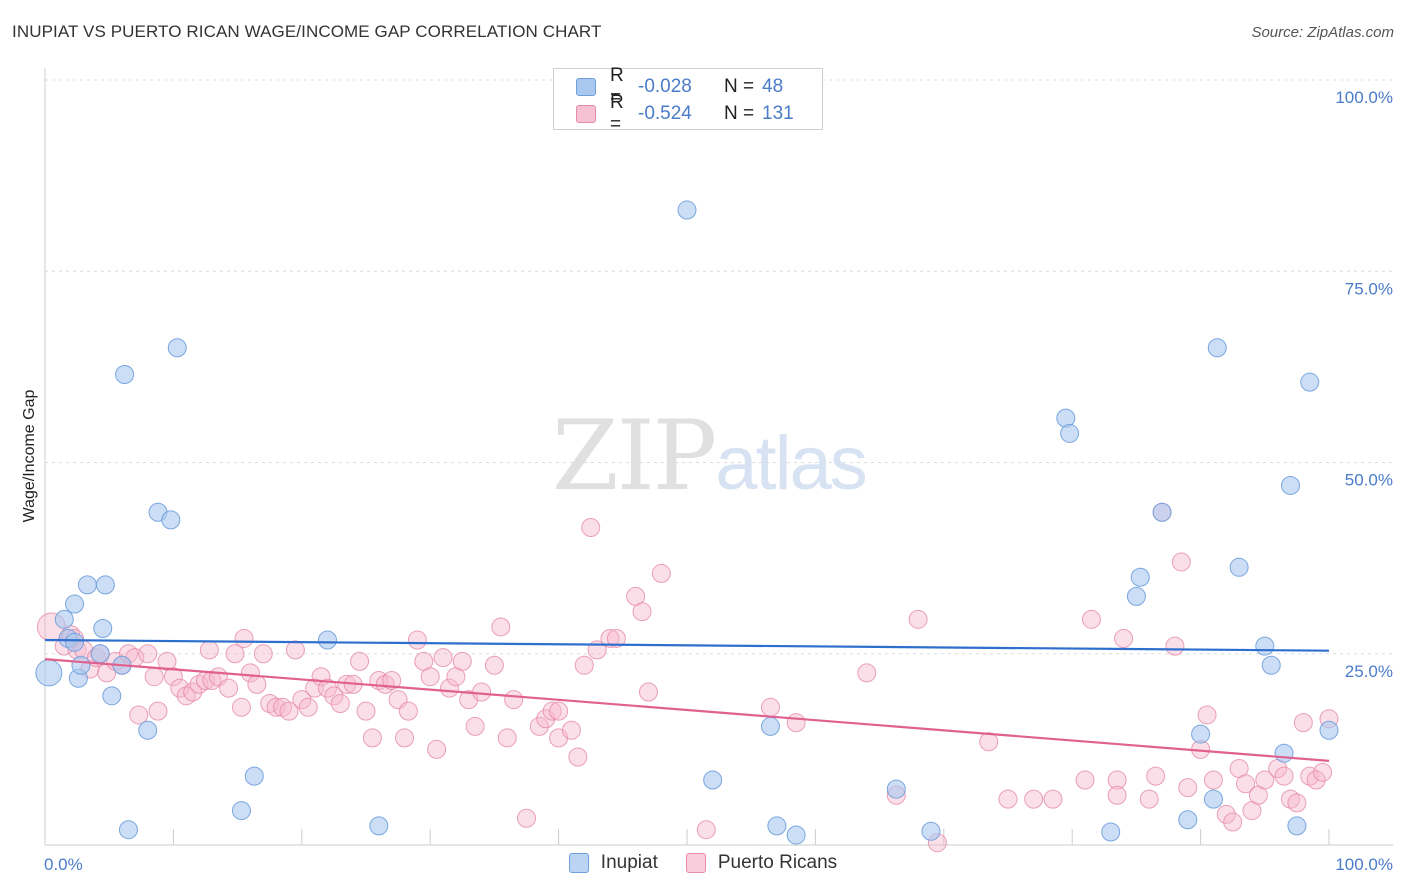 The height and width of the screenshot is (892, 1406). What do you see at coordinates (665, 113) in the screenshot?
I see `legend-r-value: -0.524` at bounding box center [665, 113].